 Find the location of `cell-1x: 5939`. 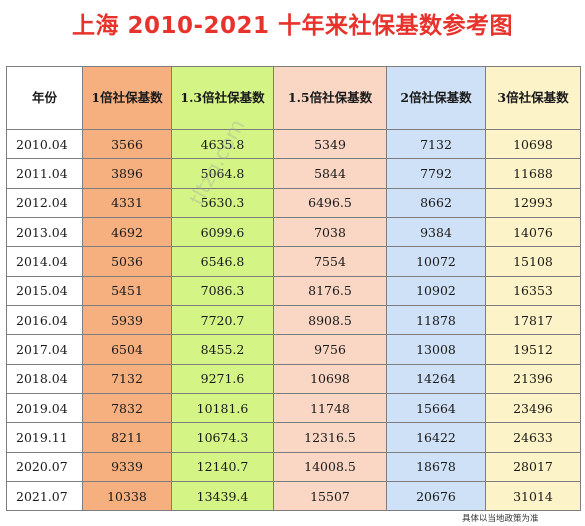

cell-1x: 5939 is located at coordinates (127, 320).